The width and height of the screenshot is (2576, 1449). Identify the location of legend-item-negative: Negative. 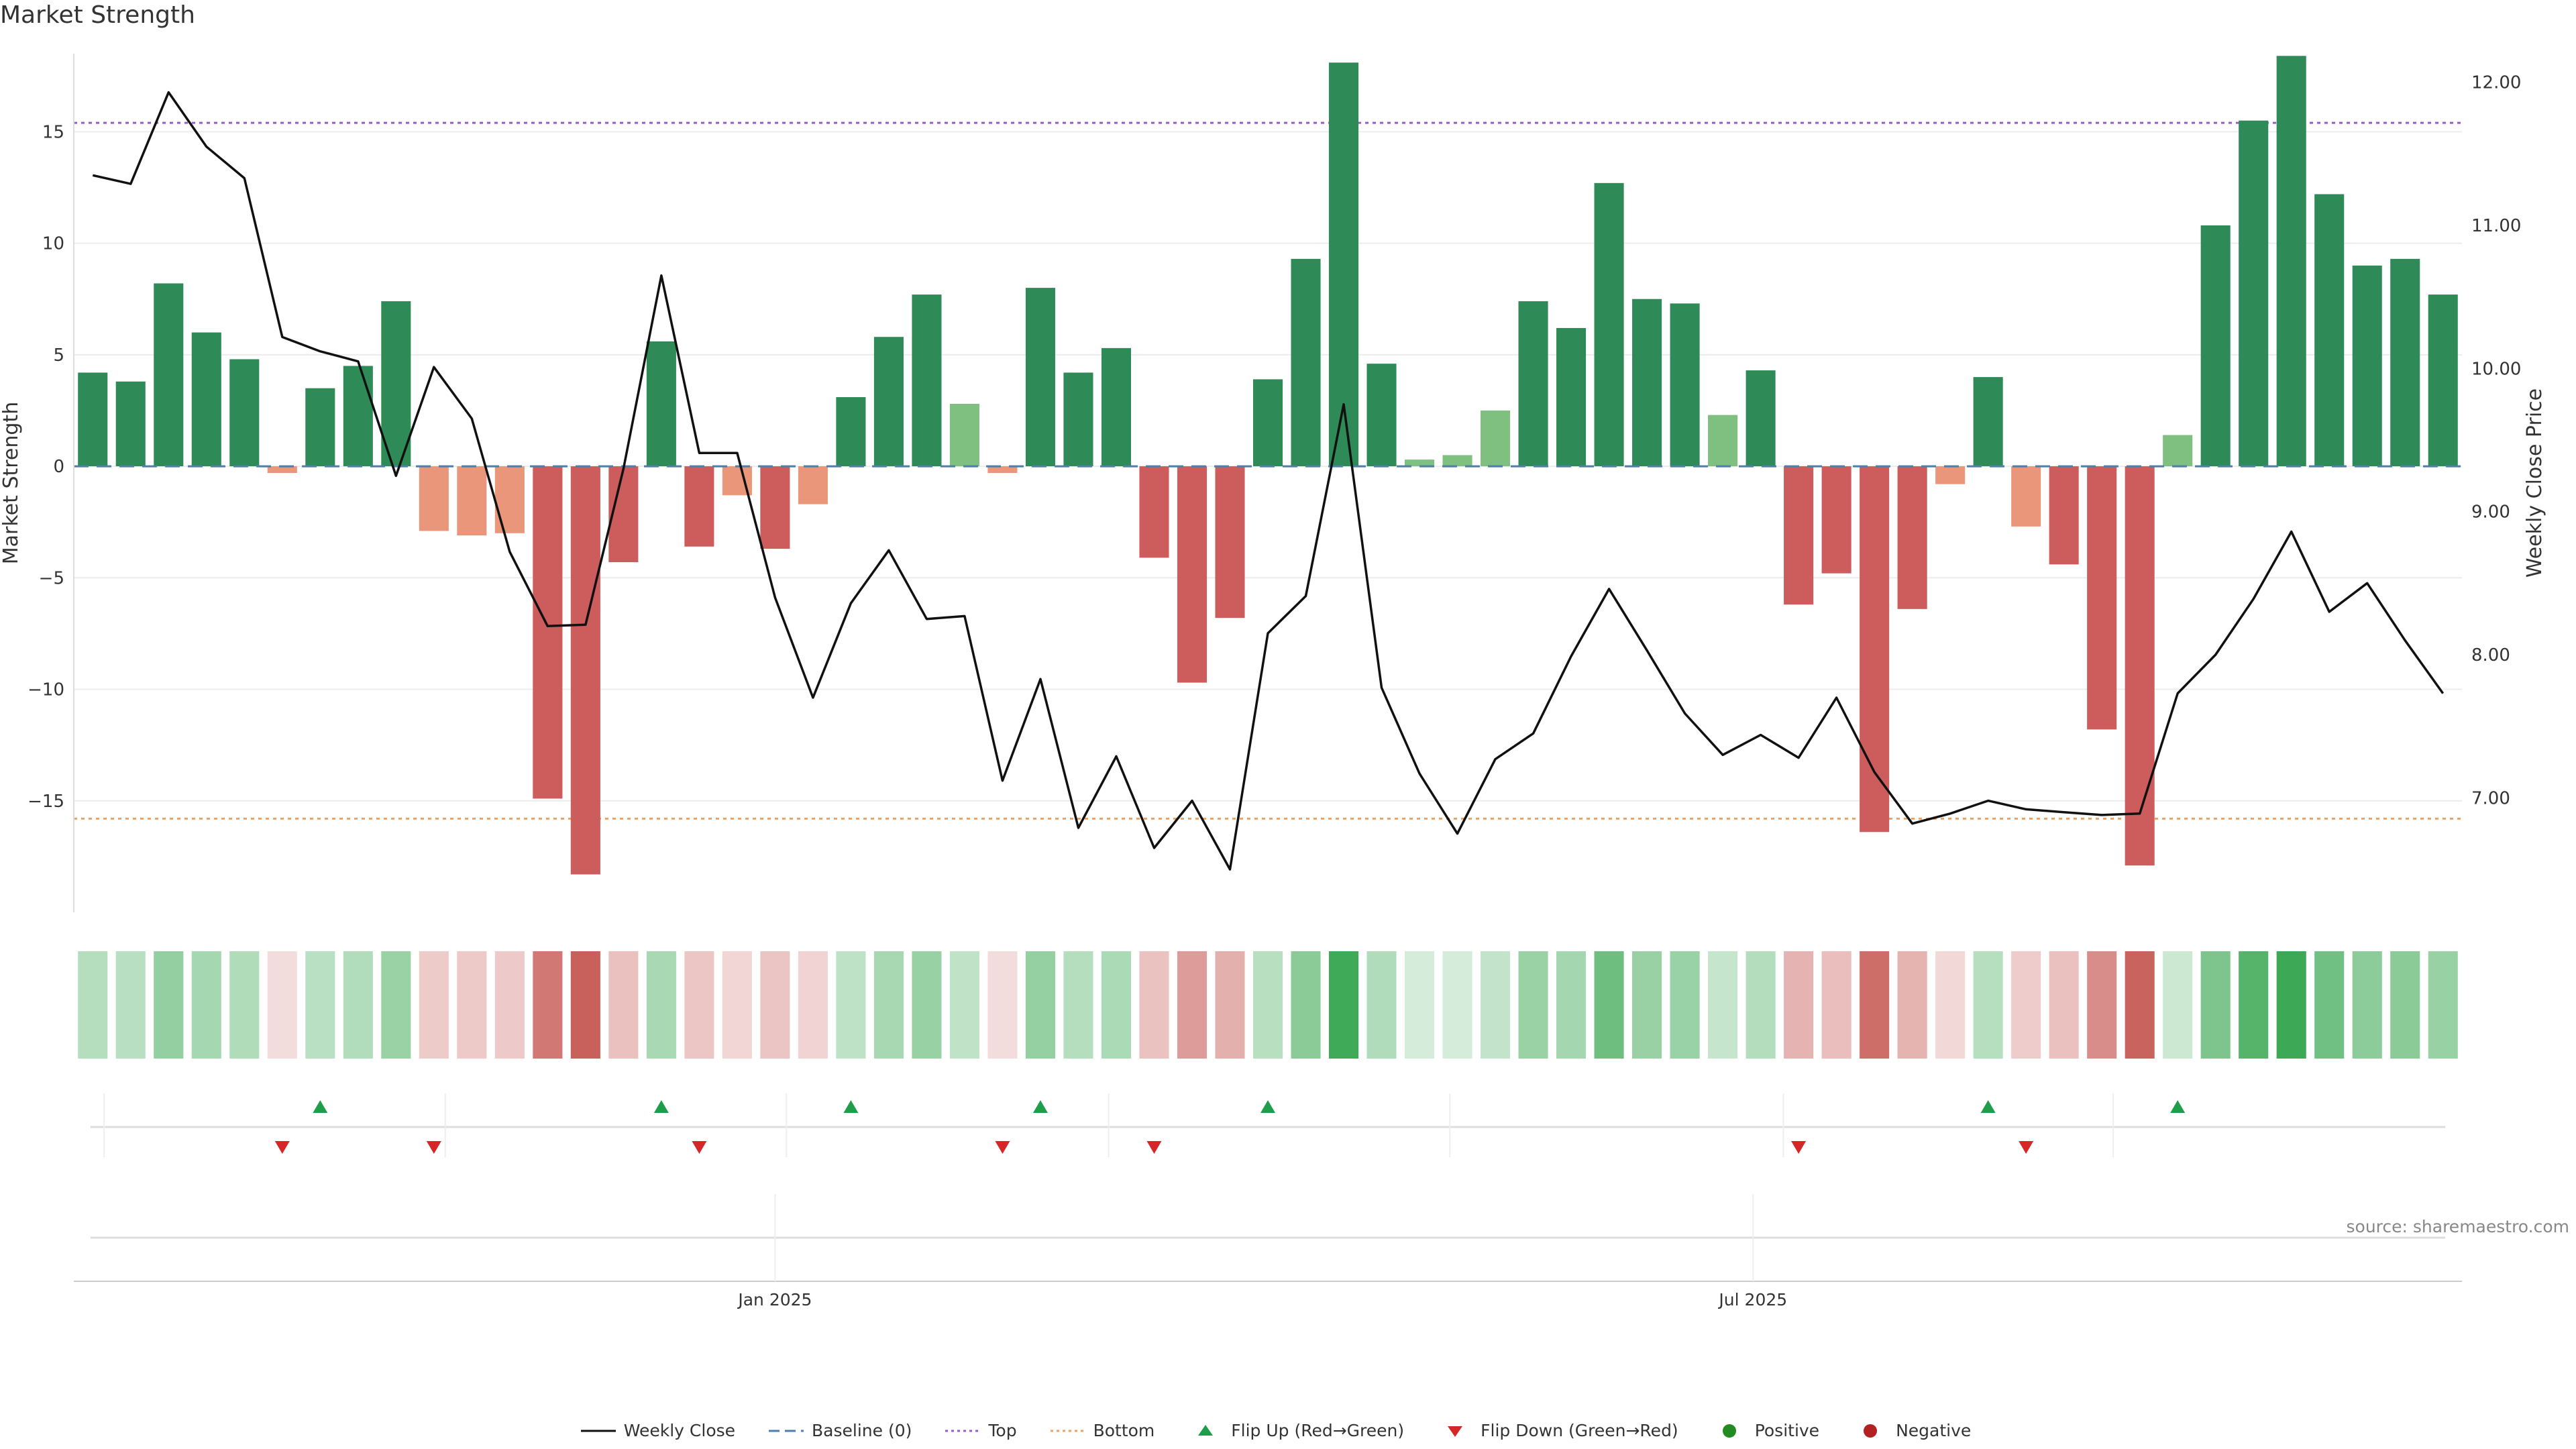
(1911, 1430).